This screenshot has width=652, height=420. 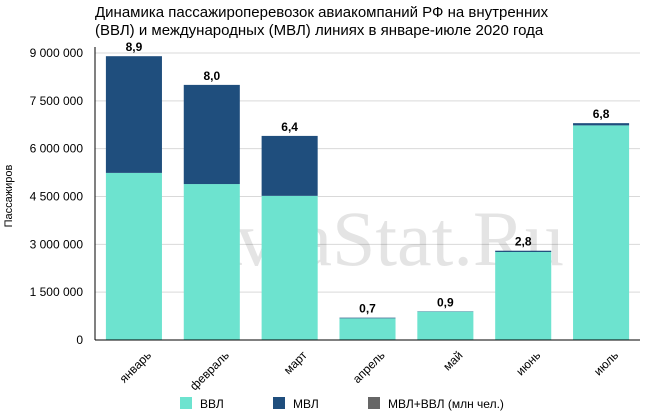 I want to click on x-tick-label: июнь, so click(x=528, y=363).